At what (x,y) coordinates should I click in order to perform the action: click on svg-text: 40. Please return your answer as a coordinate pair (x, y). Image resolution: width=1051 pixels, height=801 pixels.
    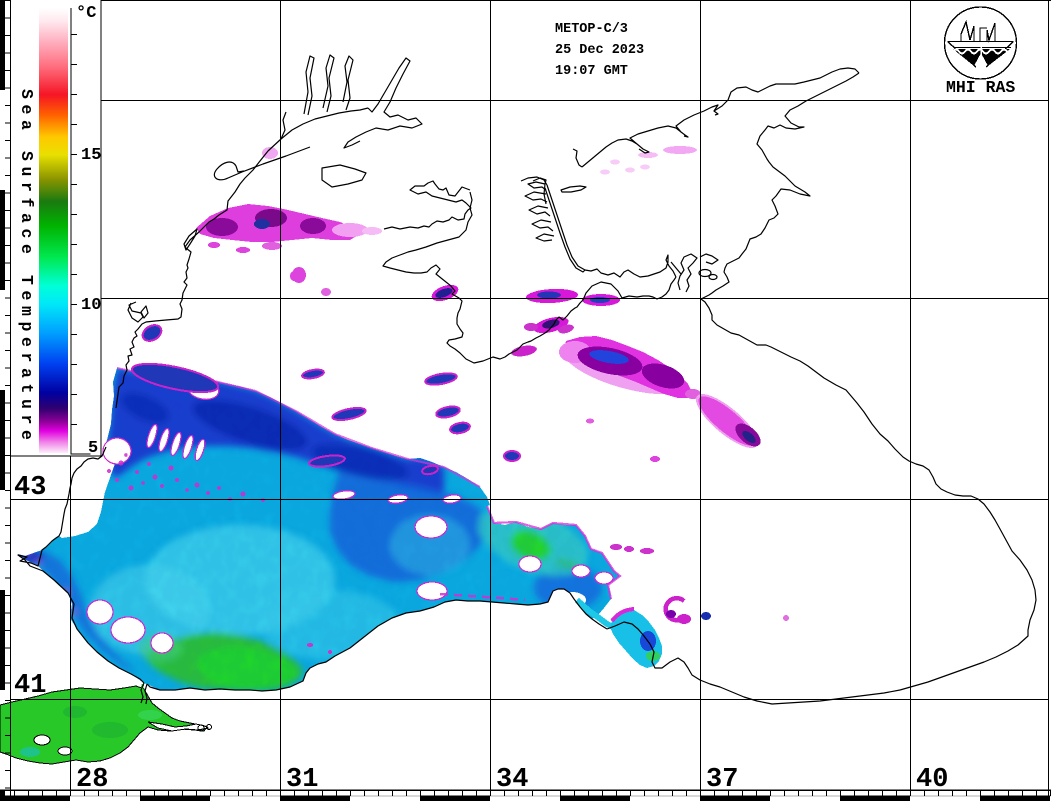
    Looking at the image, I should click on (932, 780).